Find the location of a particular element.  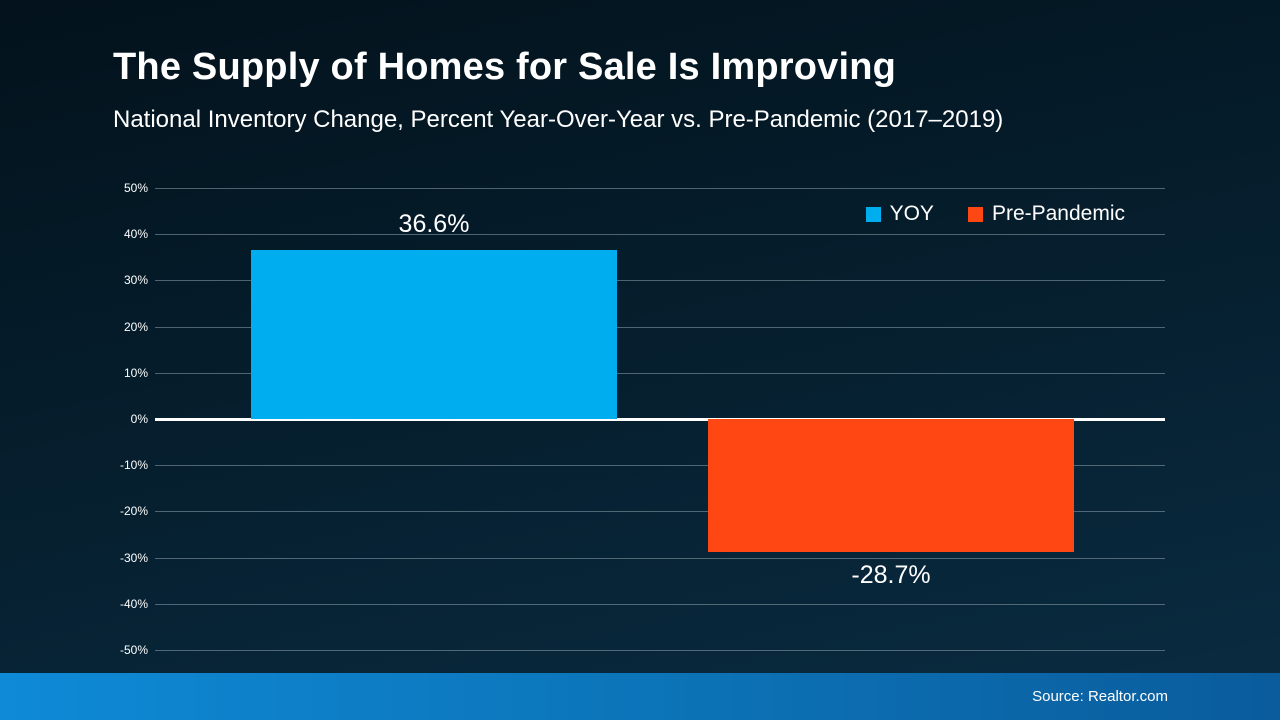

legend-item-yoy: YOY is located at coordinates (899, 214).